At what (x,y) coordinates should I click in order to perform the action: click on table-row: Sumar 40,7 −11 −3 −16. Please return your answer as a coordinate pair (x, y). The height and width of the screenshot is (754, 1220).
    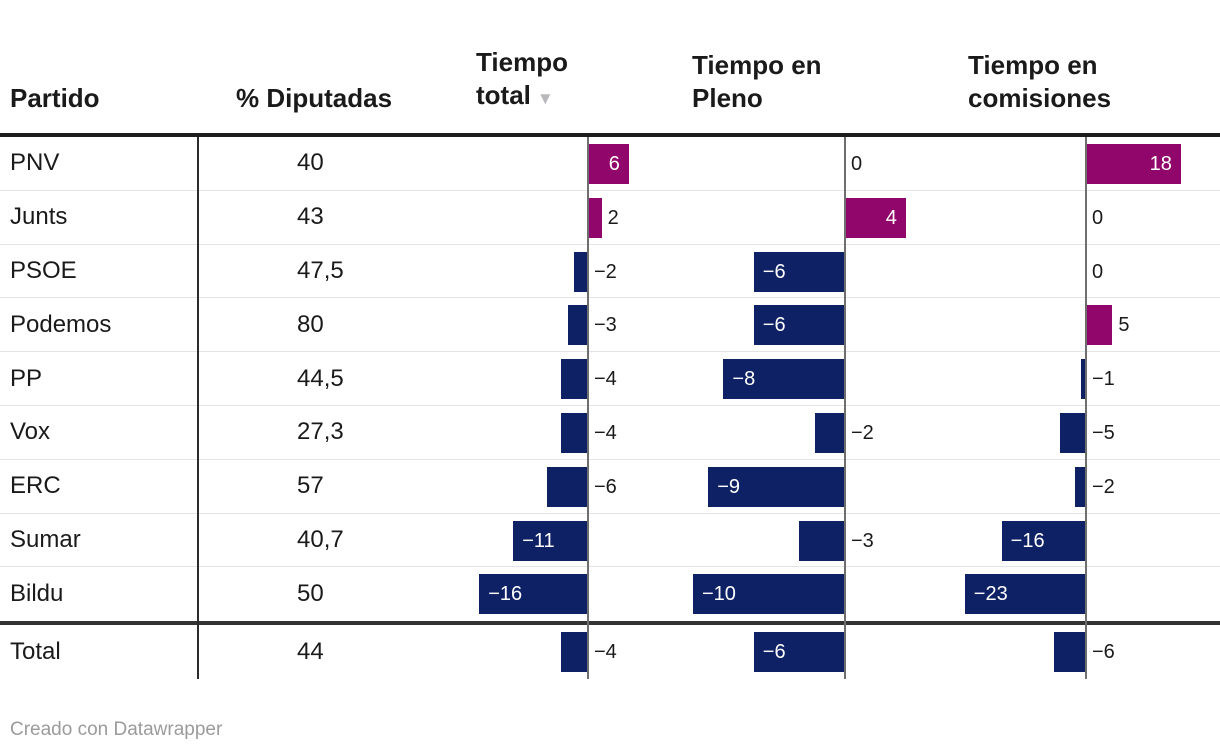
    Looking at the image, I should click on (610, 541).